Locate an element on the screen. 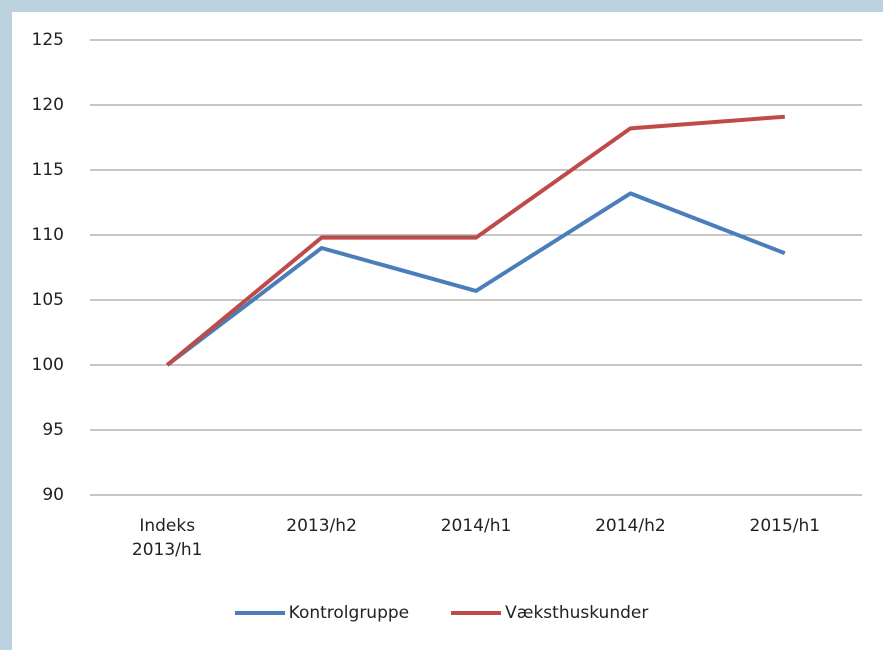  legend-label: Væksthuskunder is located at coordinates (577, 613).